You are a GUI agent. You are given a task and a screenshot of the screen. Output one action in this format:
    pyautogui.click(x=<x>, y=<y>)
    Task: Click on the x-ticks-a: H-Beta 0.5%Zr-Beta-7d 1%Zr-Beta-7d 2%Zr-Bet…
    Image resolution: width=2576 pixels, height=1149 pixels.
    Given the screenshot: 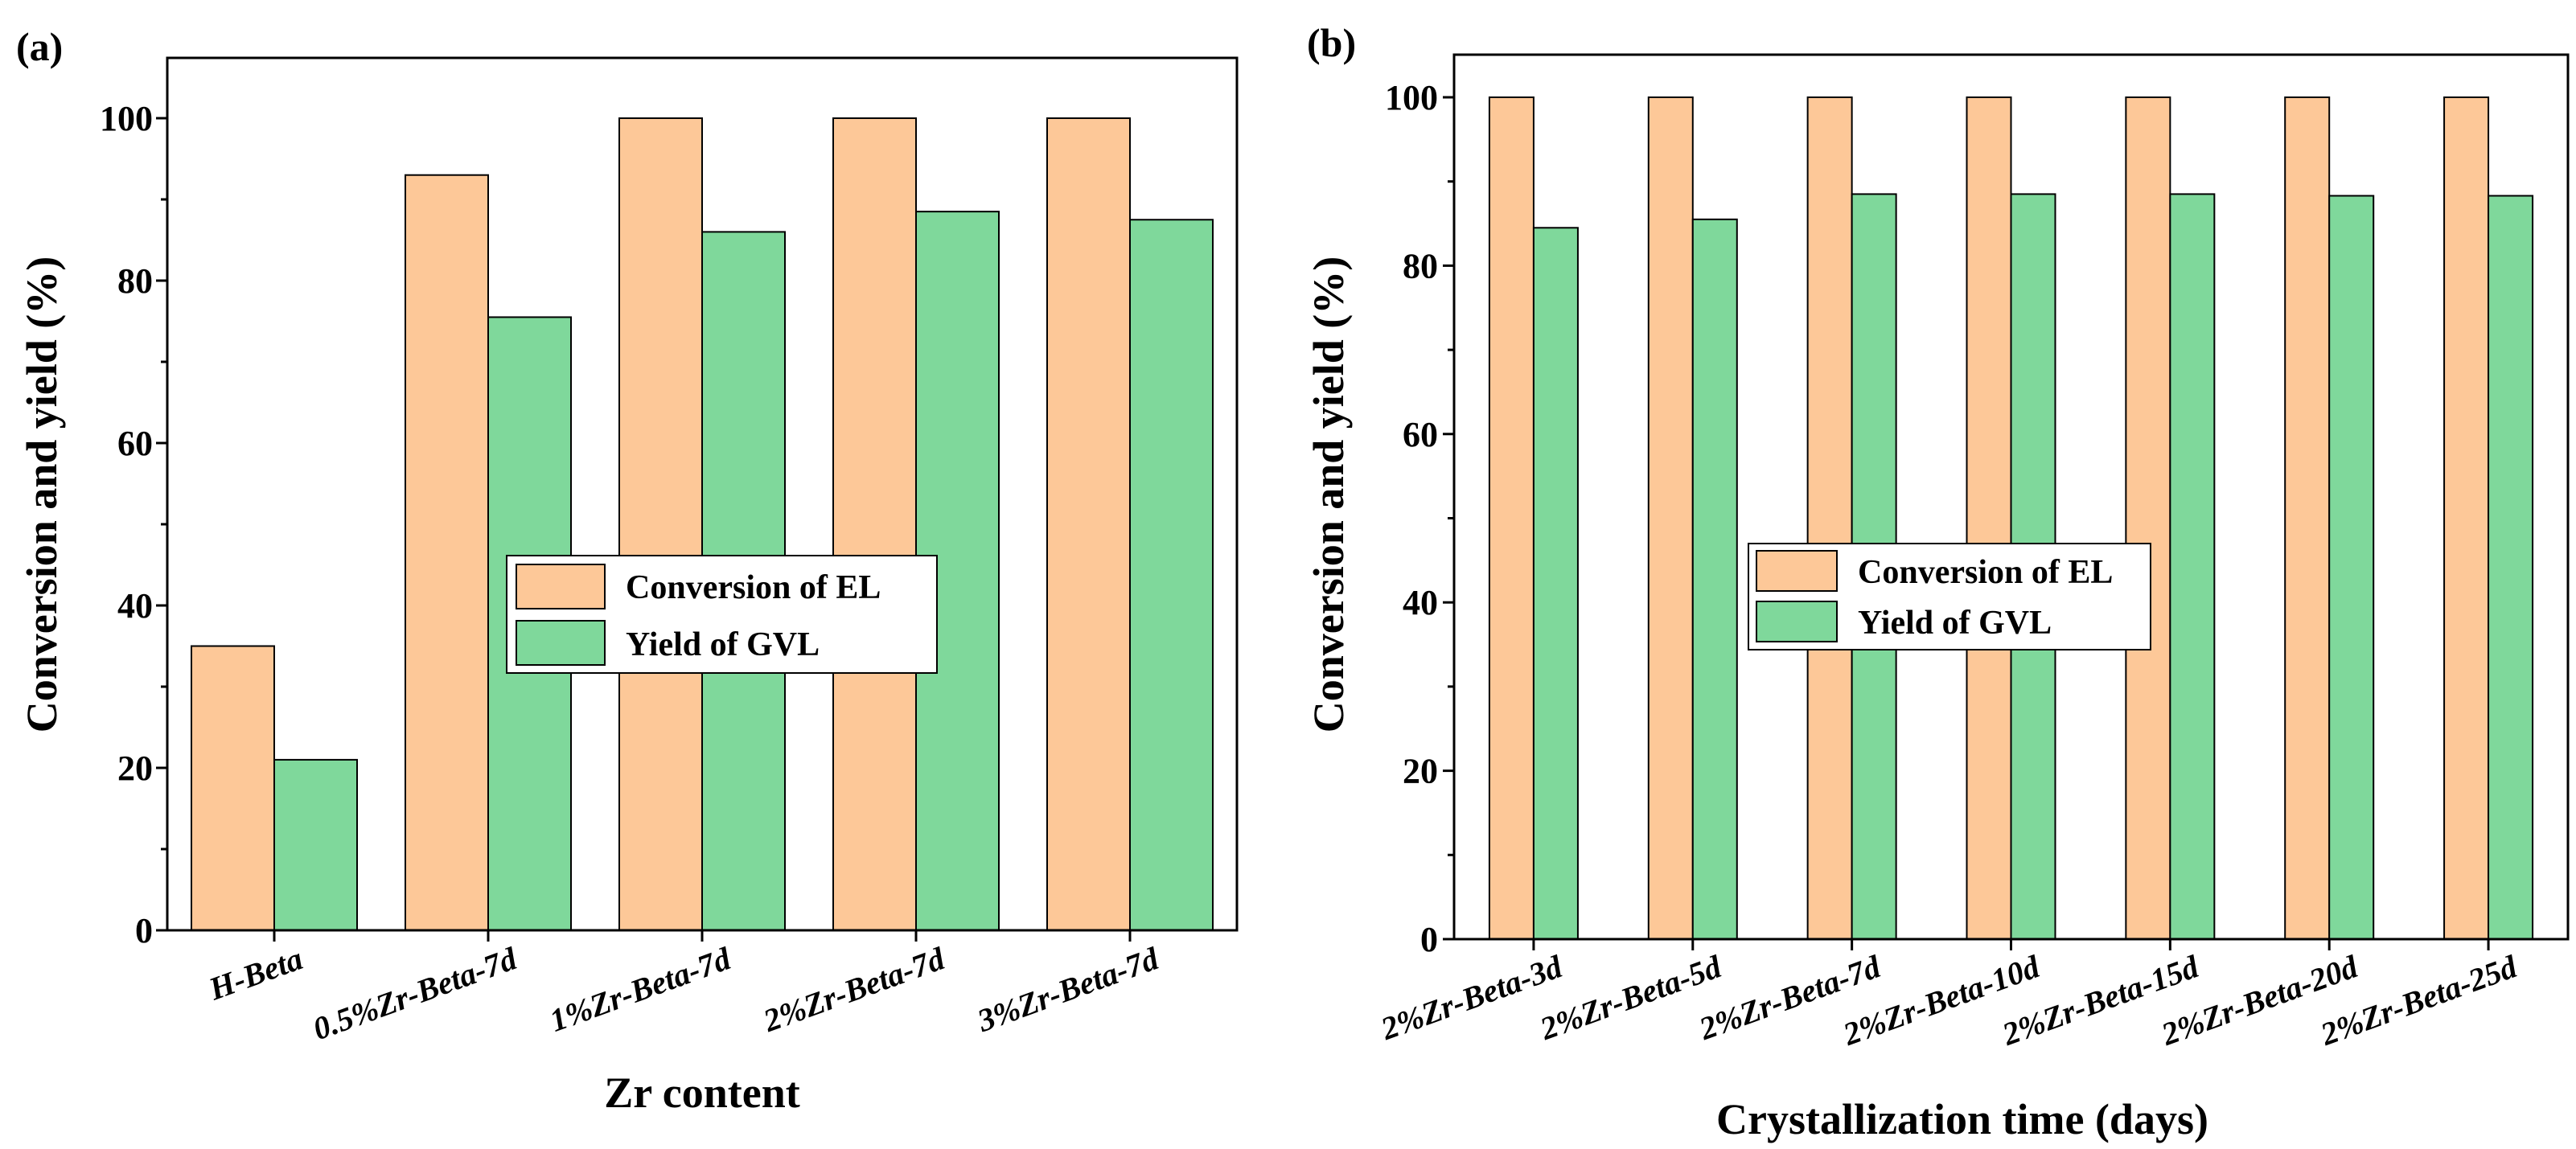 What is the action you would take?
    pyautogui.click(x=683, y=988)
    